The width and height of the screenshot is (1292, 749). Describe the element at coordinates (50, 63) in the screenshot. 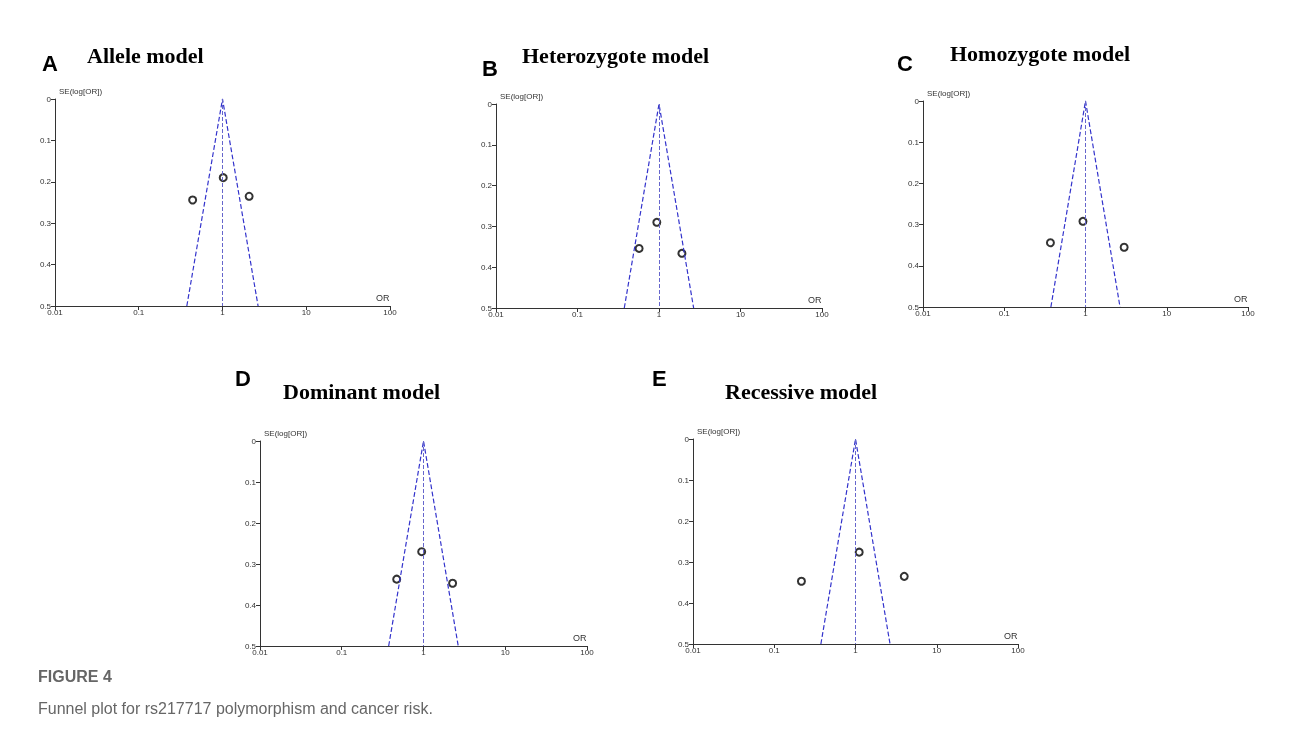

I see `text: A` at that location.